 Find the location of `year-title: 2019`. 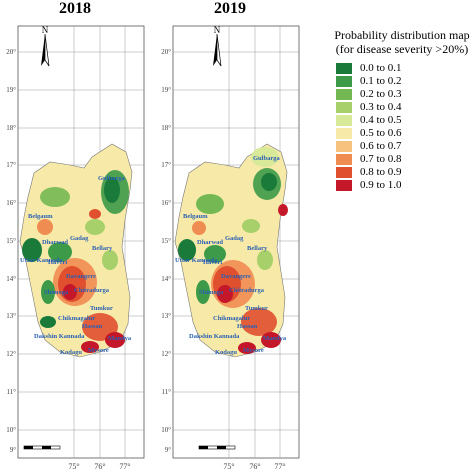

year-title: 2019 is located at coordinates (230, 8).